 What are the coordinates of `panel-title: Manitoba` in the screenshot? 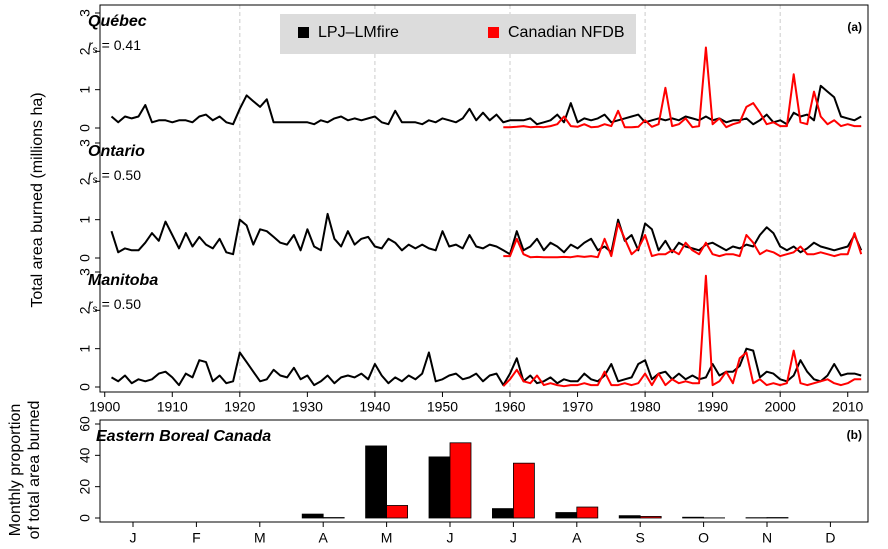 It's located at (123, 280).